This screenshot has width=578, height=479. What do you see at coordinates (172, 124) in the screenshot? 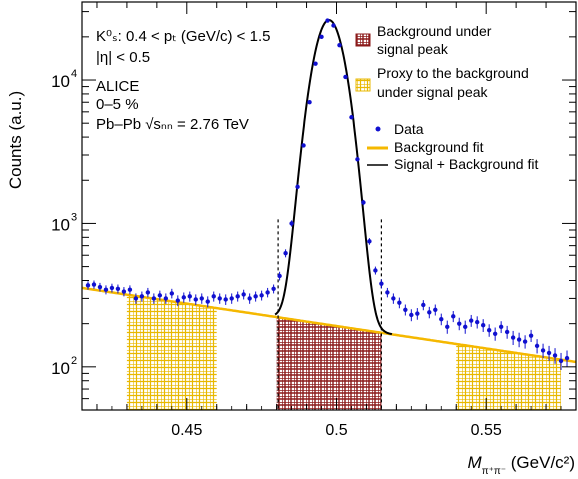
I see `info-line-5: Pb–Pb √sₙₙ = 2.76 TeV` at bounding box center [172, 124].